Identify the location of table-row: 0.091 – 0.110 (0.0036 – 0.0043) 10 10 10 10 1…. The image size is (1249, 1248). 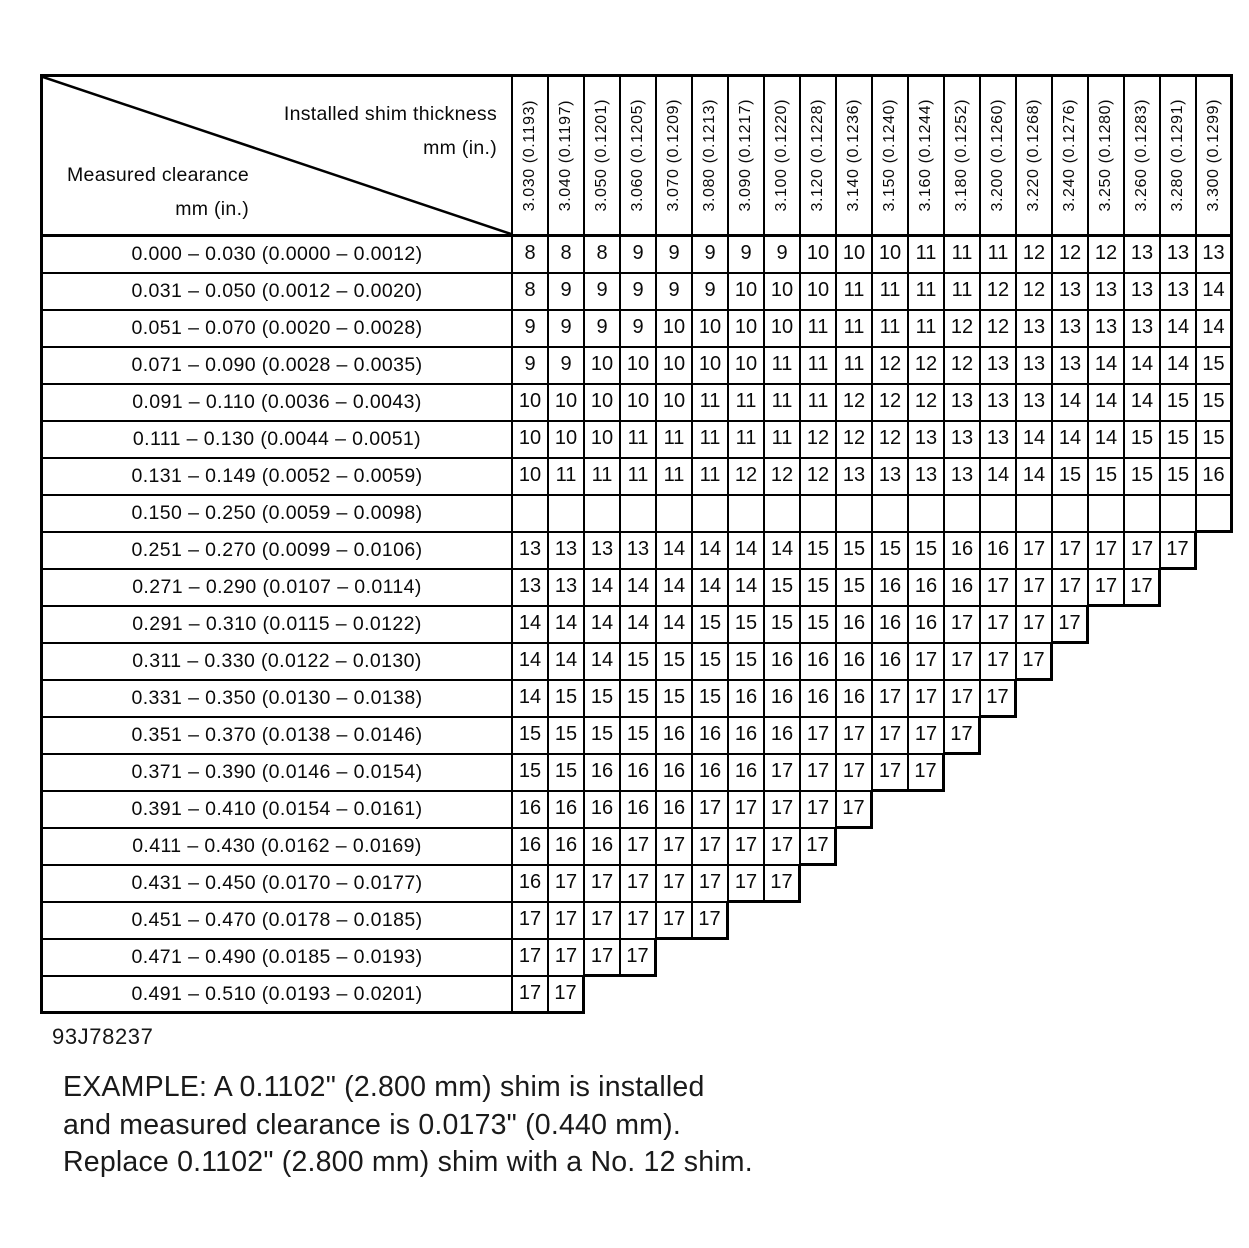
(638, 403).